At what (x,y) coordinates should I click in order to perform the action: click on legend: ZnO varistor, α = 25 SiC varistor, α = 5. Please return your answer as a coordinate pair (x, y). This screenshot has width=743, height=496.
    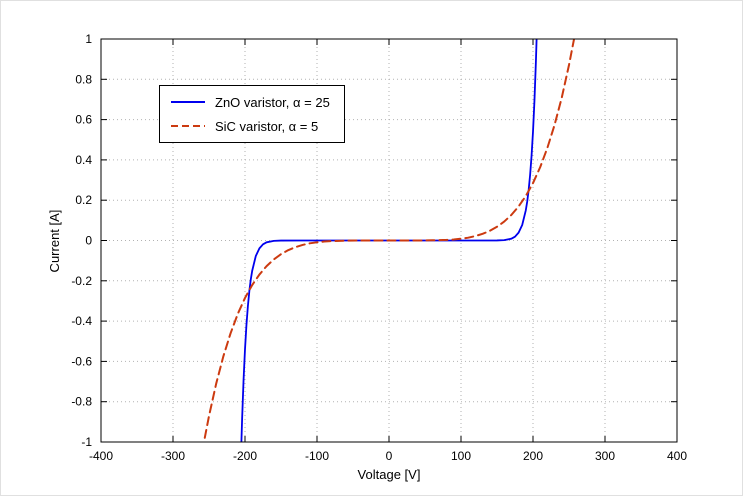
    Looking at the image, I should click on (252, 114).